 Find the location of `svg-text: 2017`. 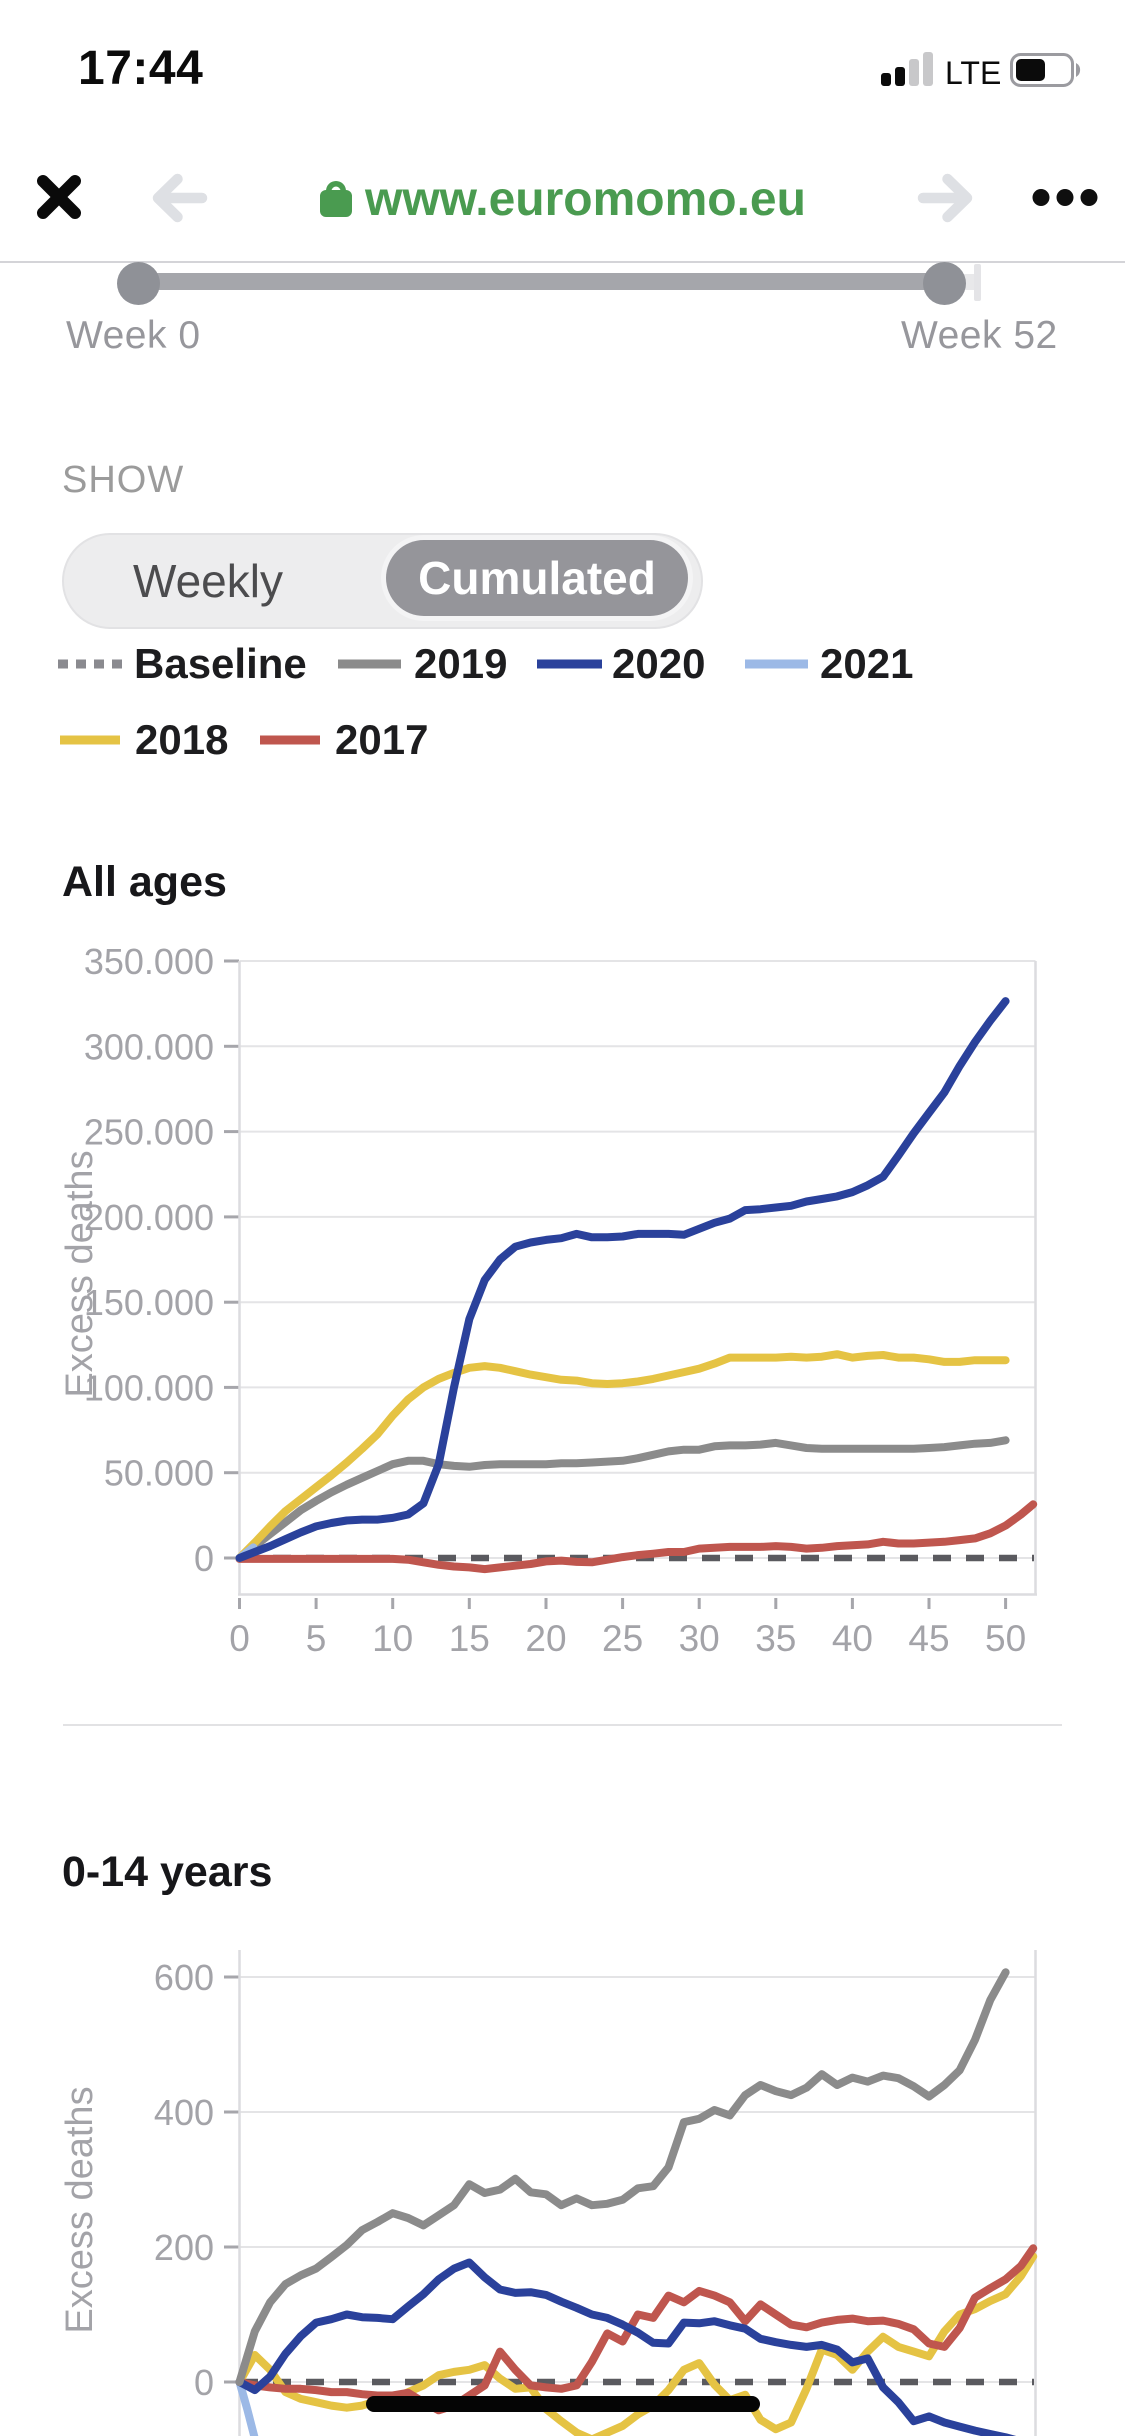

svg-text: 2017 is located at coordinates (381, 739).